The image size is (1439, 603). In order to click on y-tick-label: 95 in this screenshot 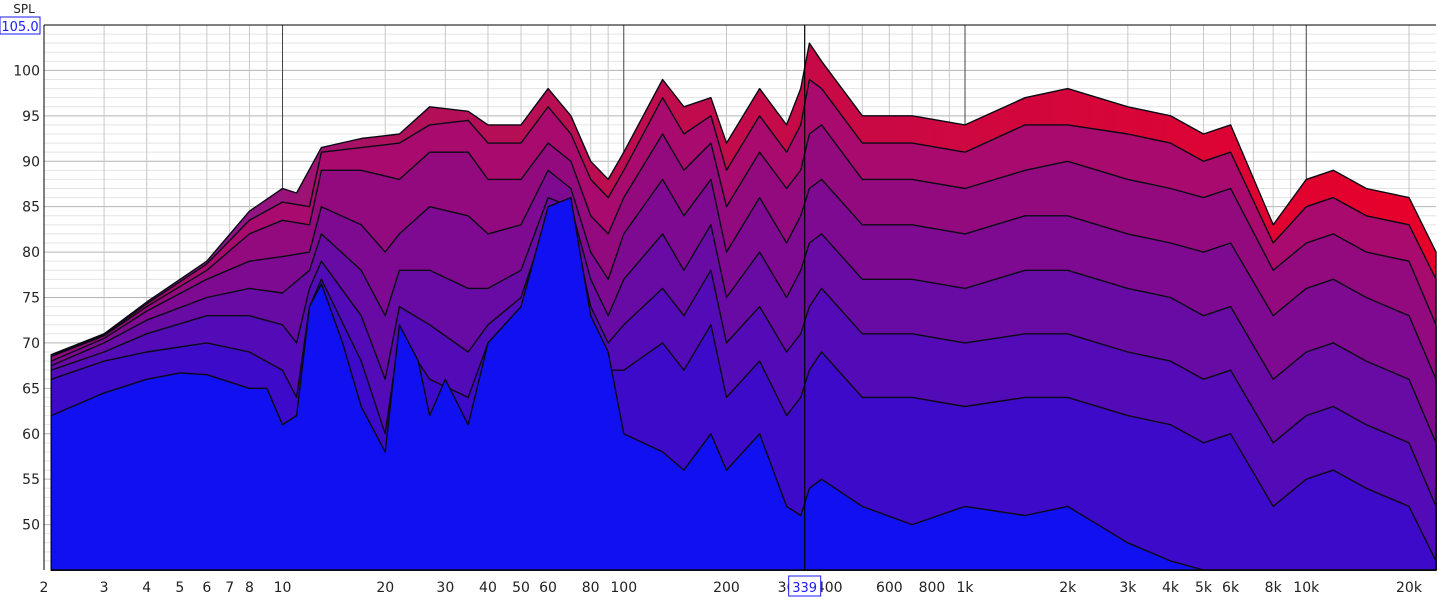, I will do `click(31, 117)`.